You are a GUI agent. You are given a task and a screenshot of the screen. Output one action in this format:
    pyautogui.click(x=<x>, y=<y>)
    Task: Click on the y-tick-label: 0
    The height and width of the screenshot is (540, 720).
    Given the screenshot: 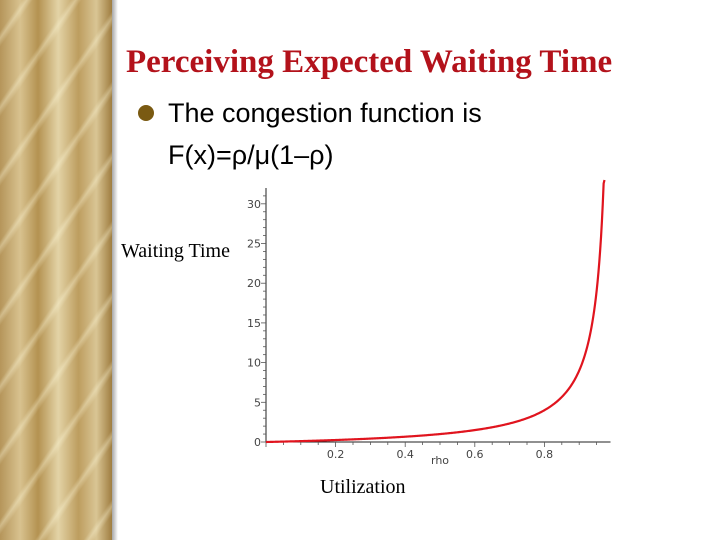 What is the action you would take?
    pyautogui.click(x=257, y=442)
    